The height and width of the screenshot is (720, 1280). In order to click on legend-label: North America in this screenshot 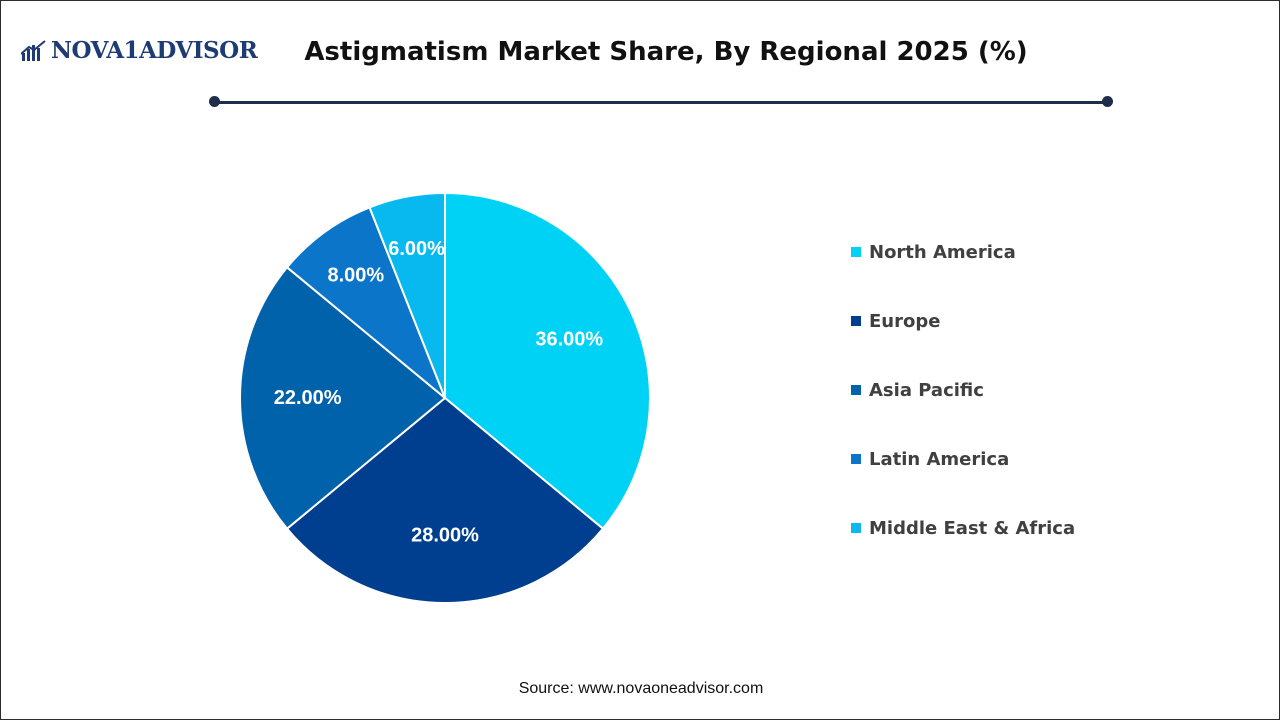, I will do `click(942, 252)`.